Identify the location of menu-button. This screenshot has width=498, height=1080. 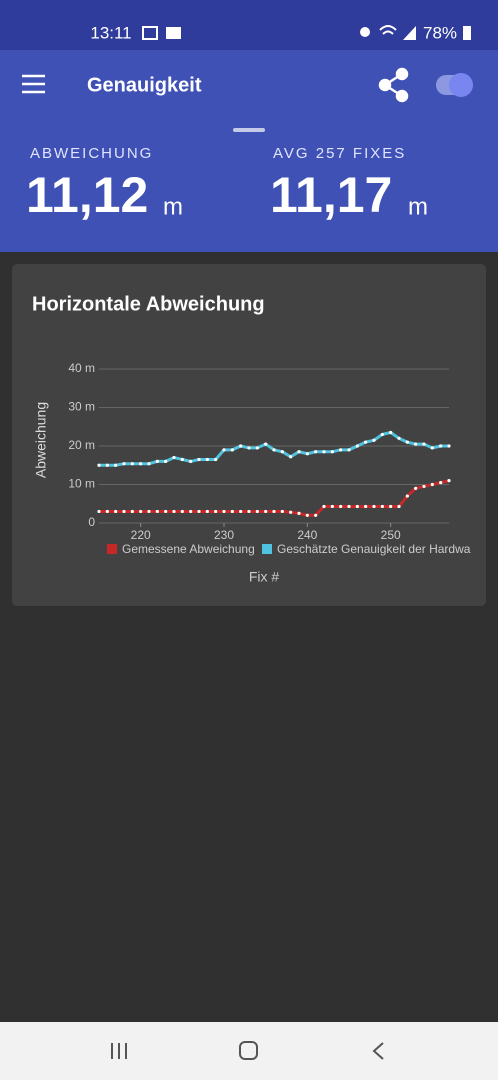
(33, 84).